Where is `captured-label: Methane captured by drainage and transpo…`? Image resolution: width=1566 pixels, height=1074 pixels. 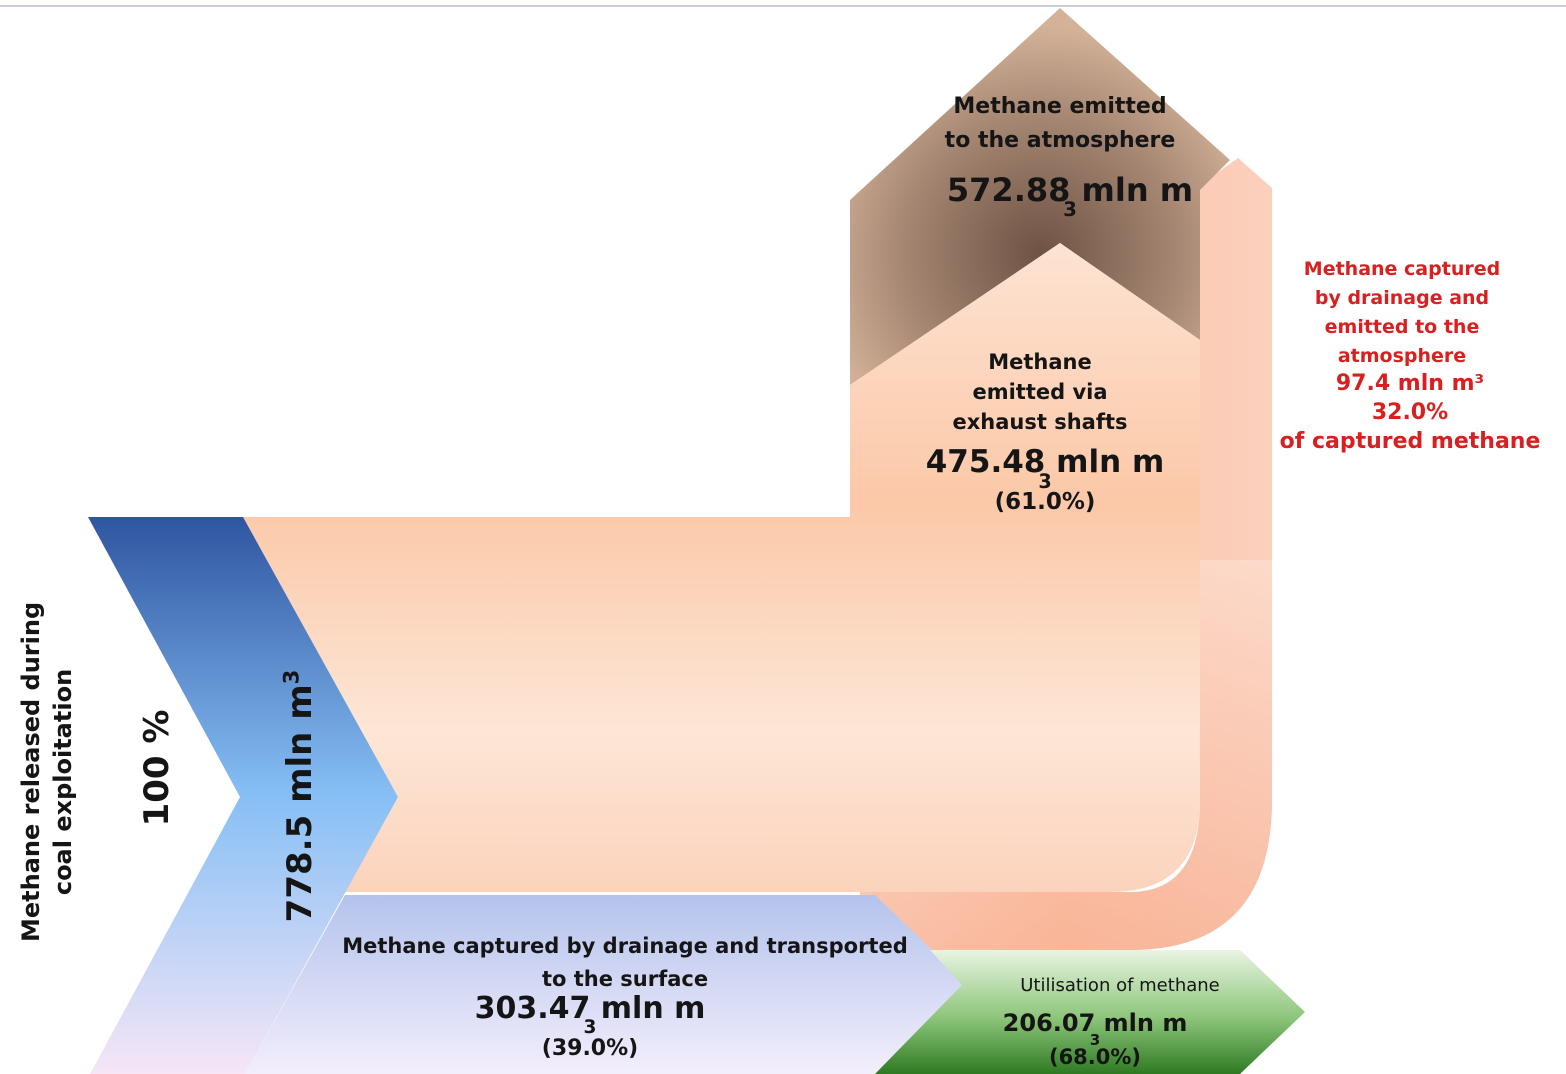
captured-label: Methane captured by drainage and transpo… is located at coordinates (625, 962).